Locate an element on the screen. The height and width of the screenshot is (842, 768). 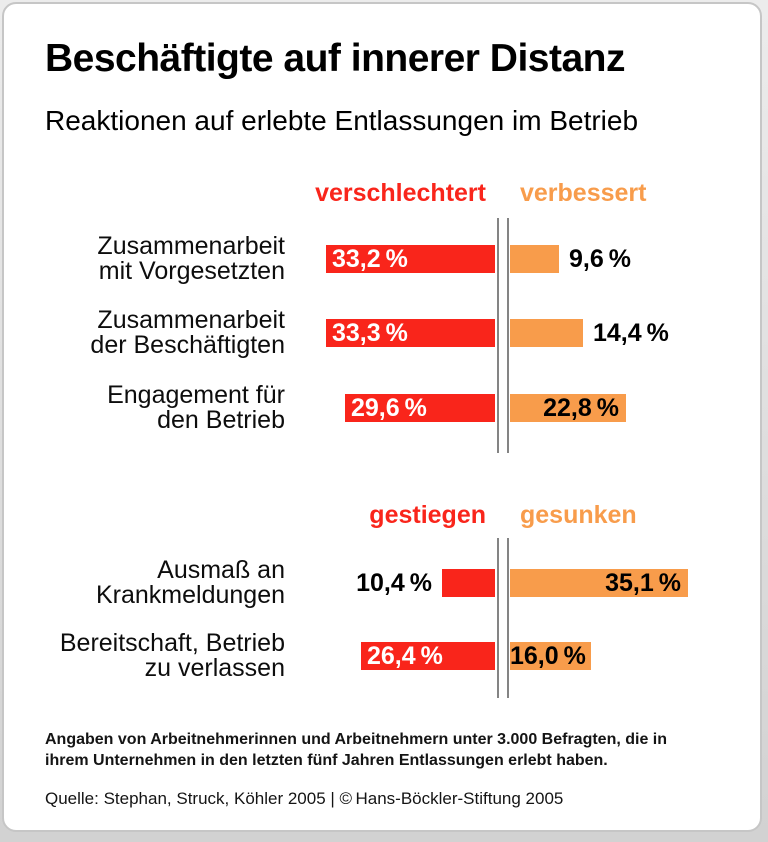
category-label: Engagement für den Betrieb is located at coordinates (162, 408).